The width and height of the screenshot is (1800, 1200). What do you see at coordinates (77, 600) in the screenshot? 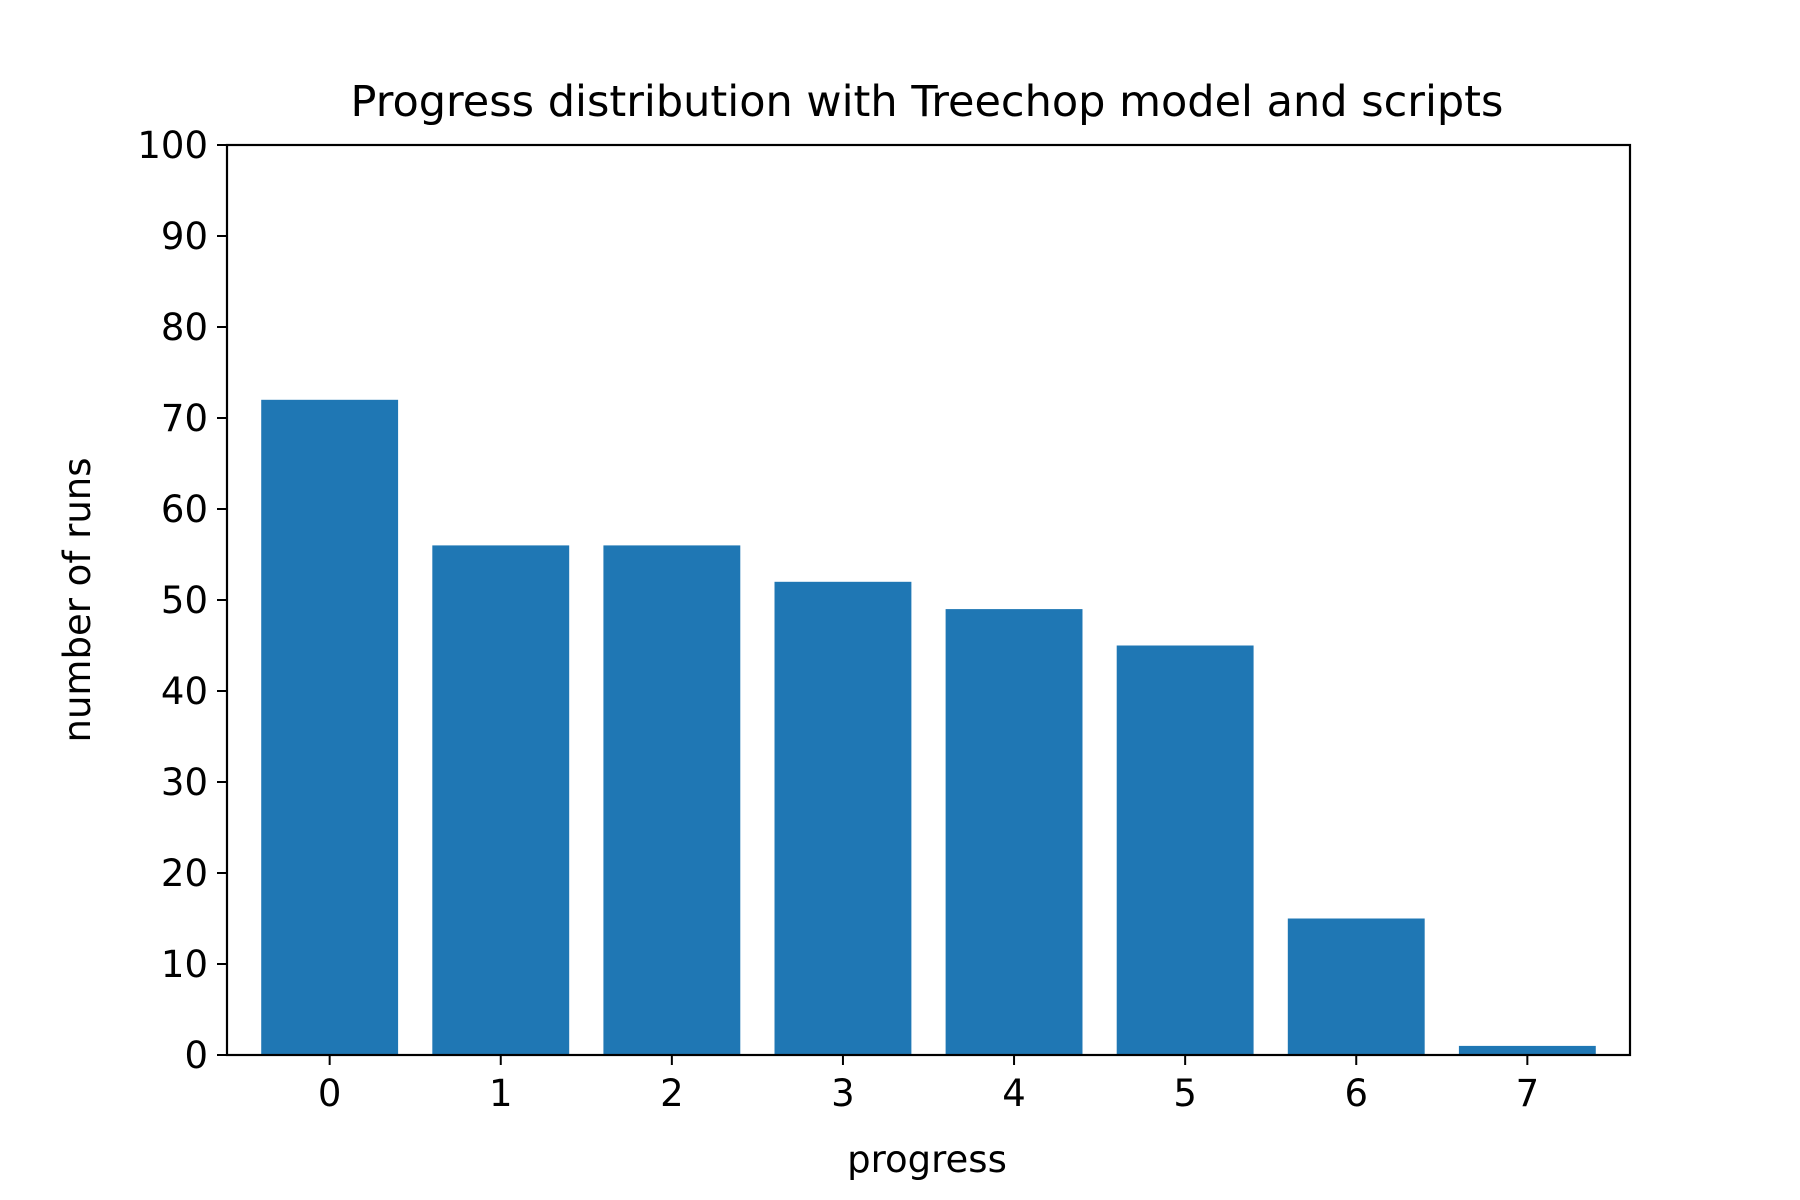
I see `y-axis-label: number of runs` at bounding box center [77, 600].